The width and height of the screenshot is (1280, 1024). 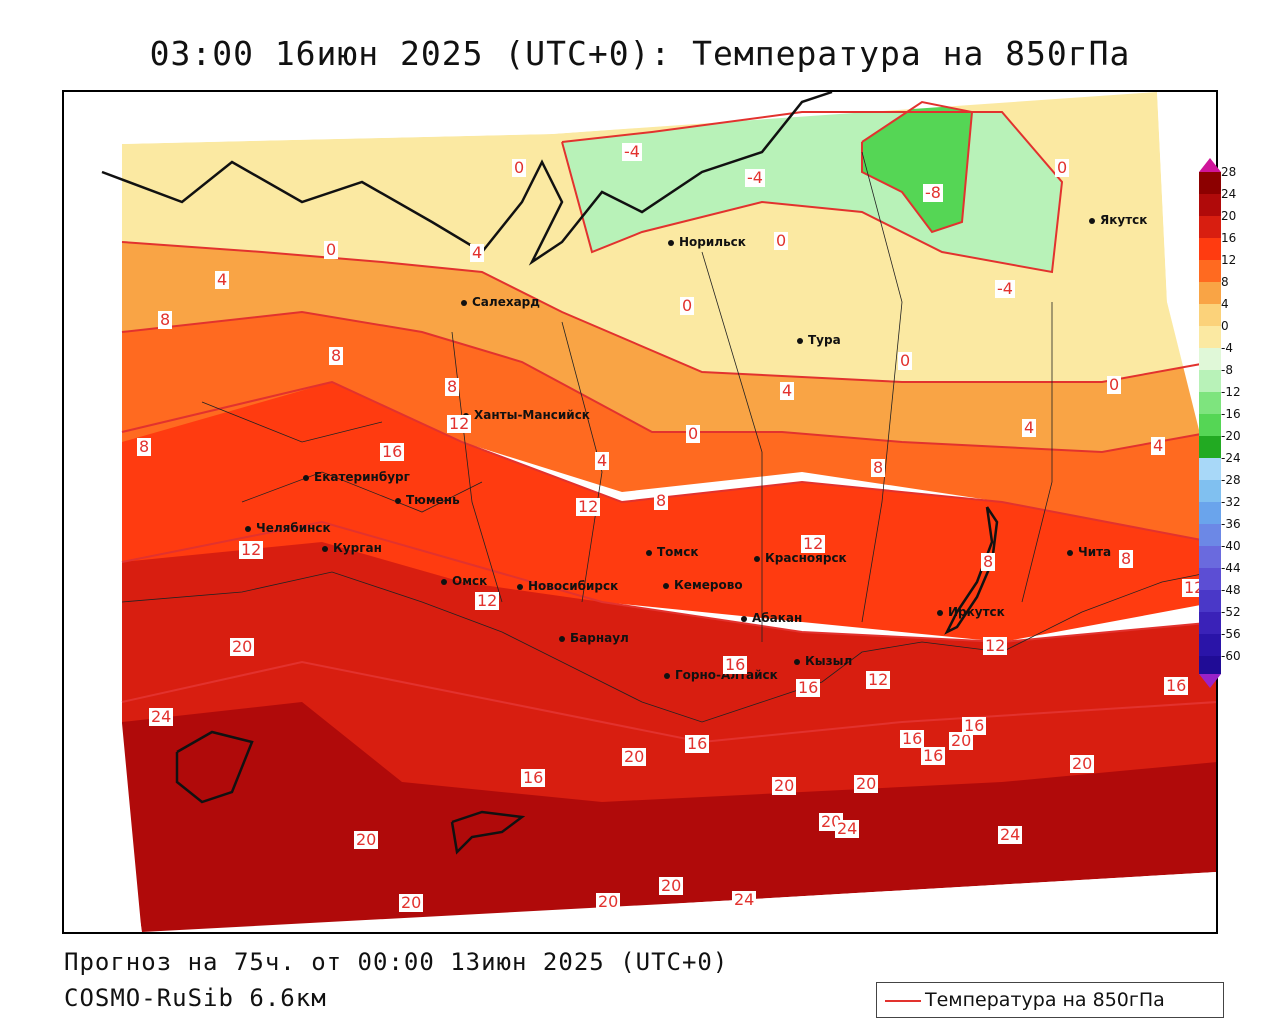 What do you see at coordinates (721, 675) in the screenshot?
I see `city-label: Горно-Алтайск` at bounding box center [721, 675].